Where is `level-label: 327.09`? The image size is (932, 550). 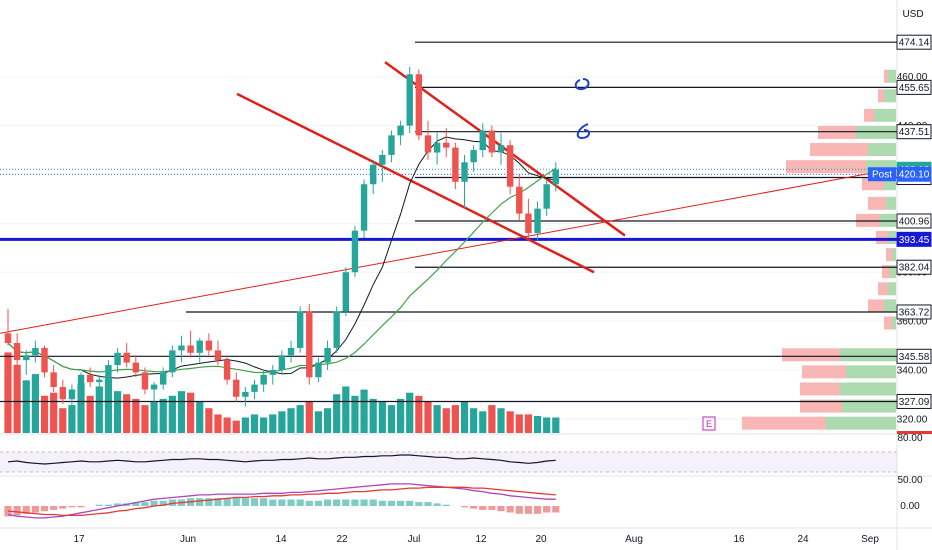
level-label: 327.09 is located at coordinates (914, 402).